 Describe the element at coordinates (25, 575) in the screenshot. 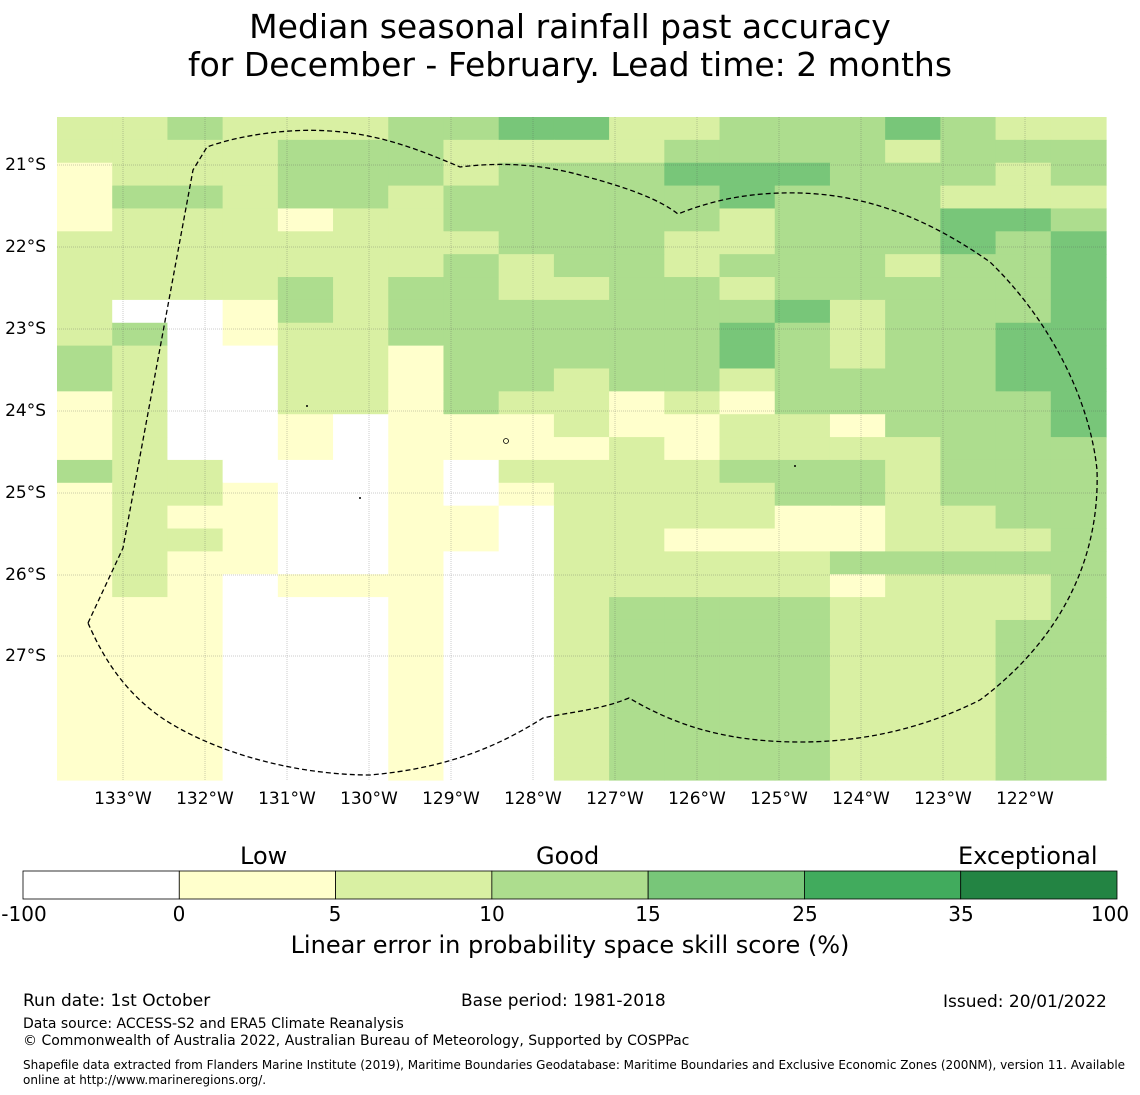

I see `lat-label: 26°S` at that location.